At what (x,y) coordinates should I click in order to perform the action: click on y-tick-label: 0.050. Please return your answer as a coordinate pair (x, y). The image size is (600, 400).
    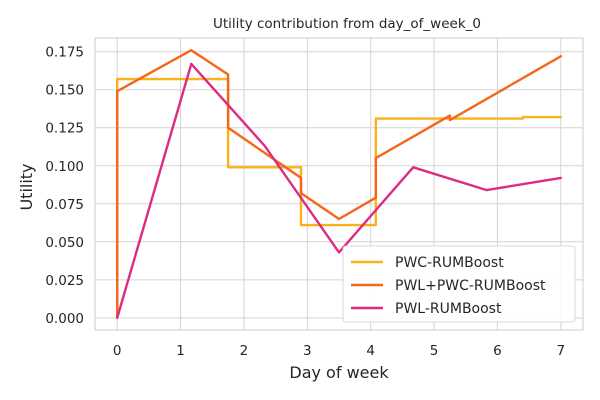
    Looking at the image, I should click on (64, 243).